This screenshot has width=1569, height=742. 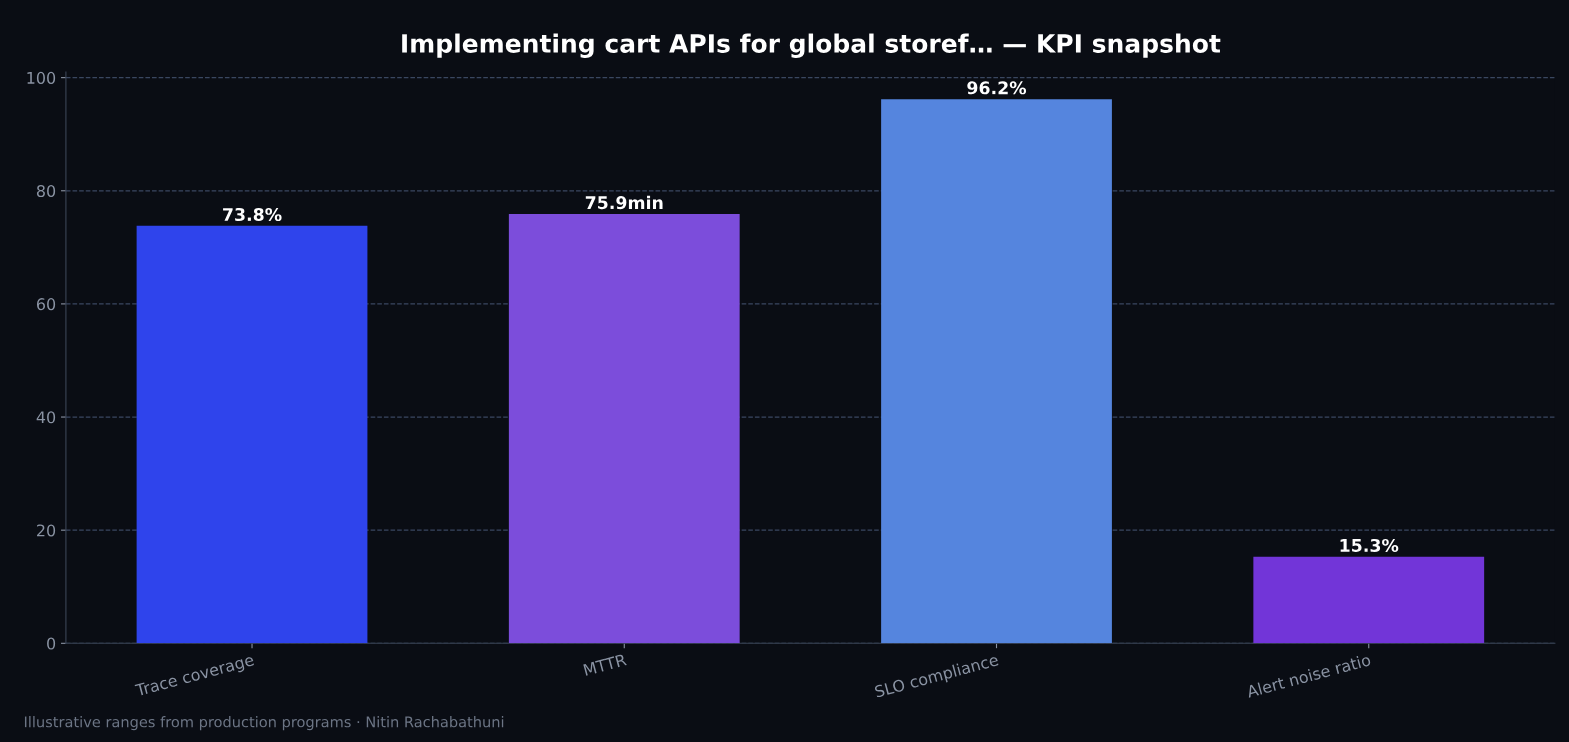 I want to click on x-tick-label: Alert noise ratio, so click(x=1308, y=675).